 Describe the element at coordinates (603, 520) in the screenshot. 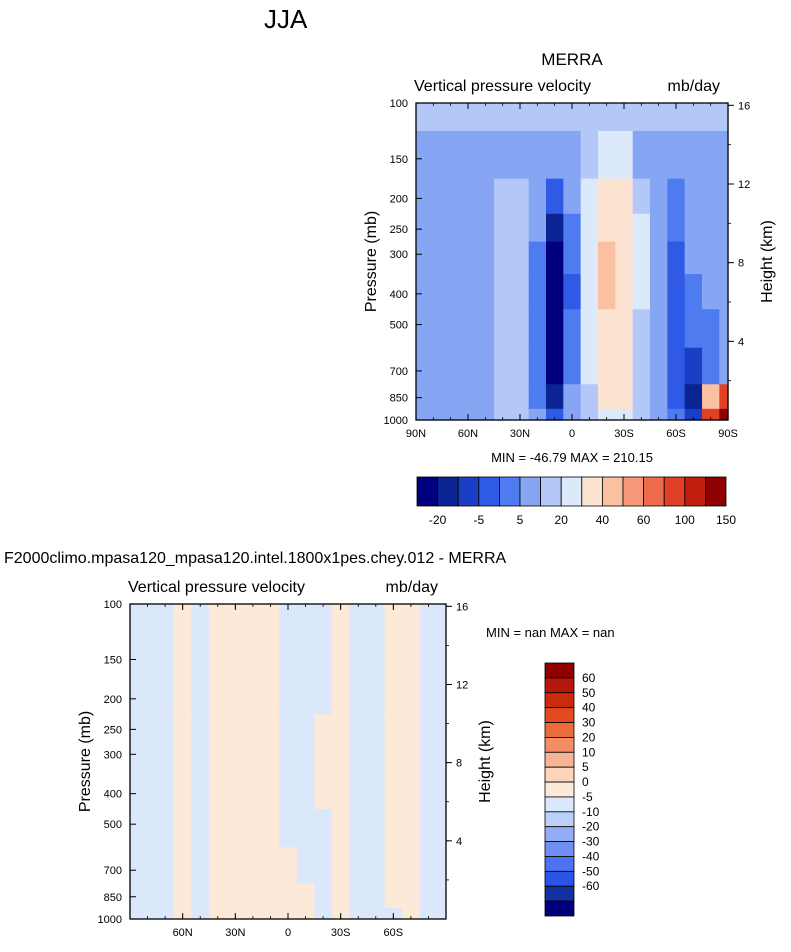

I see `merra-colorbar-label: 40` at that location.